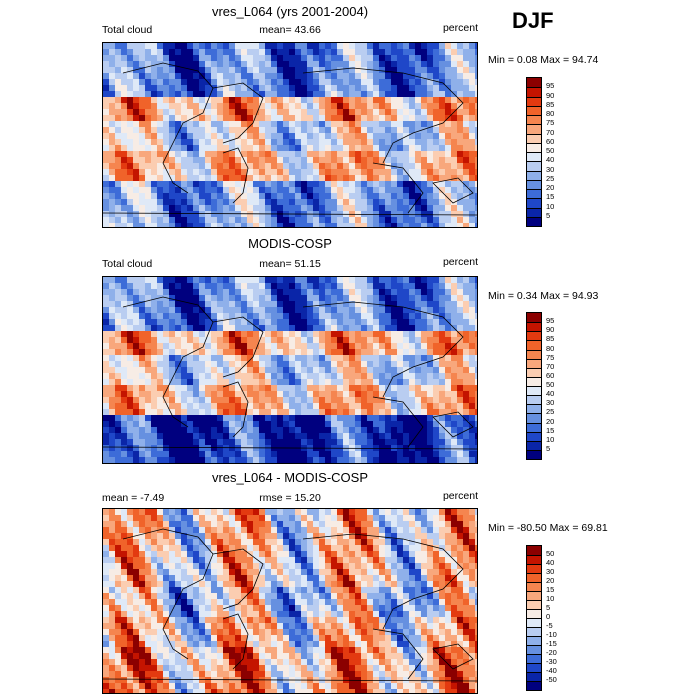 This screenshot has height=700, width=700. What do you see at coordinates (534, 345) in the screenshot?
I see `colorbar-swatch` at bounding box center [534, 345].